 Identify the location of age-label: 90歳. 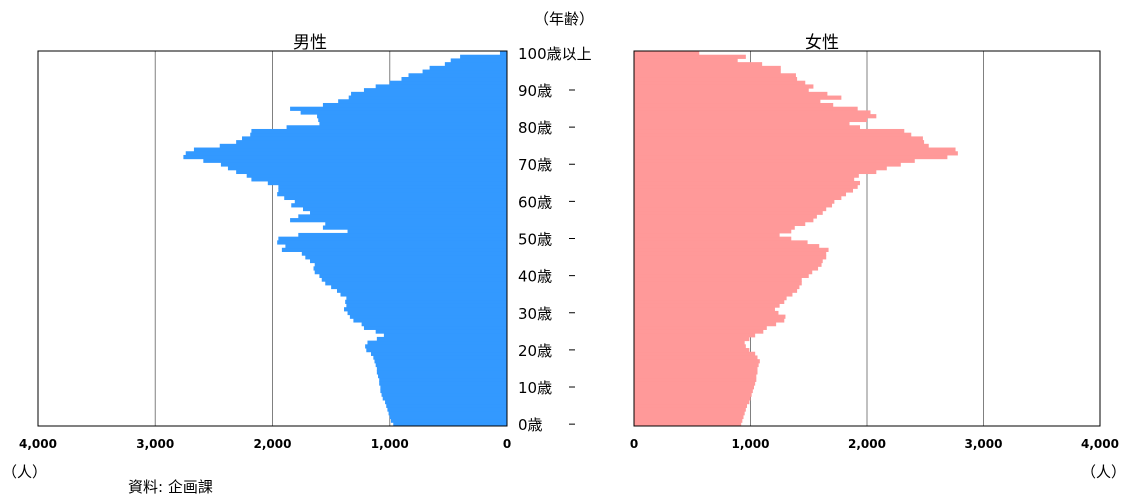
(535, 91).